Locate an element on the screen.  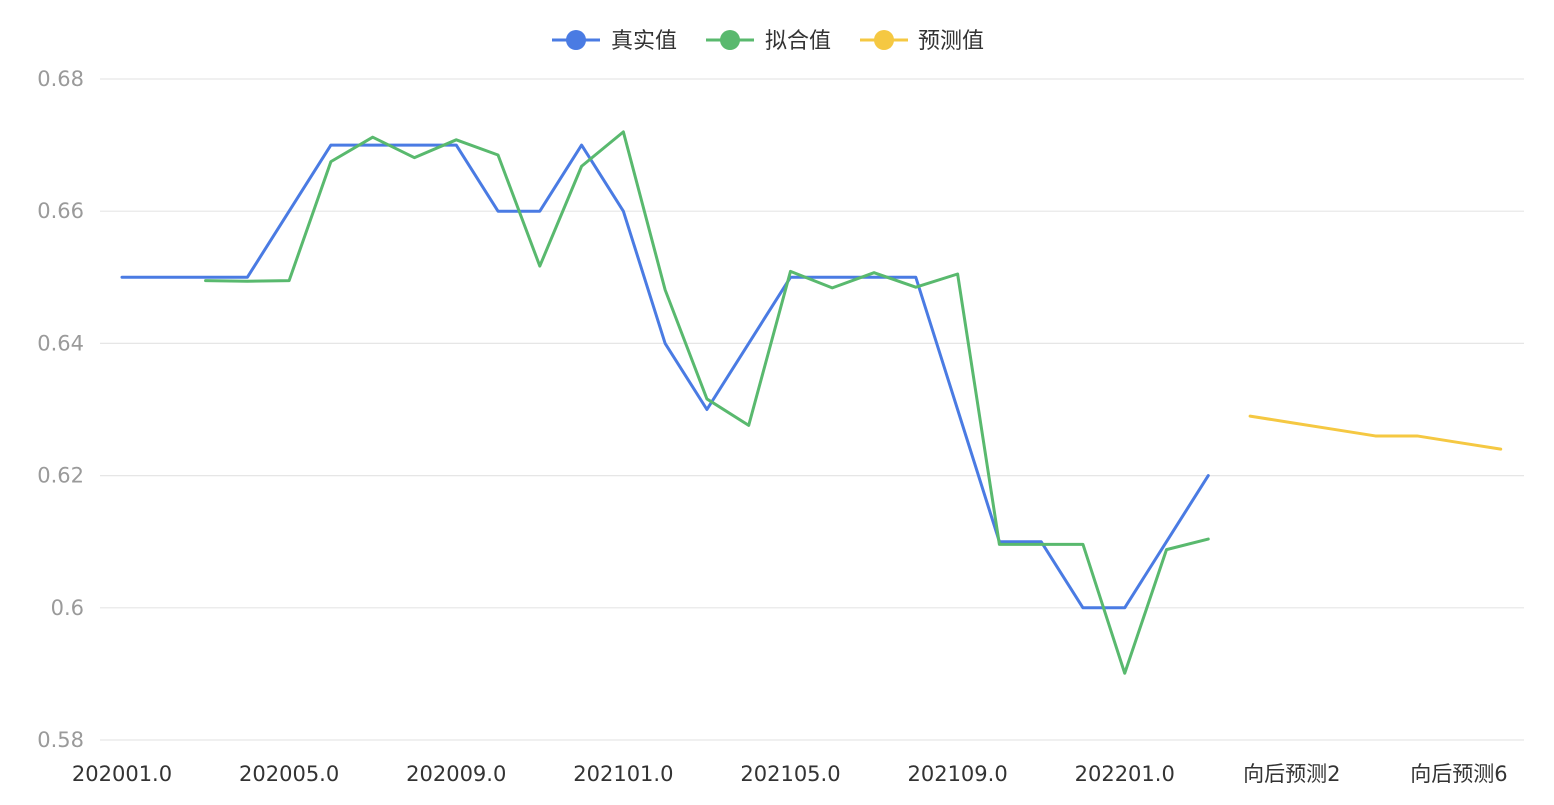
y-tick-label: 0.68 is located at coordinates (60, 79).